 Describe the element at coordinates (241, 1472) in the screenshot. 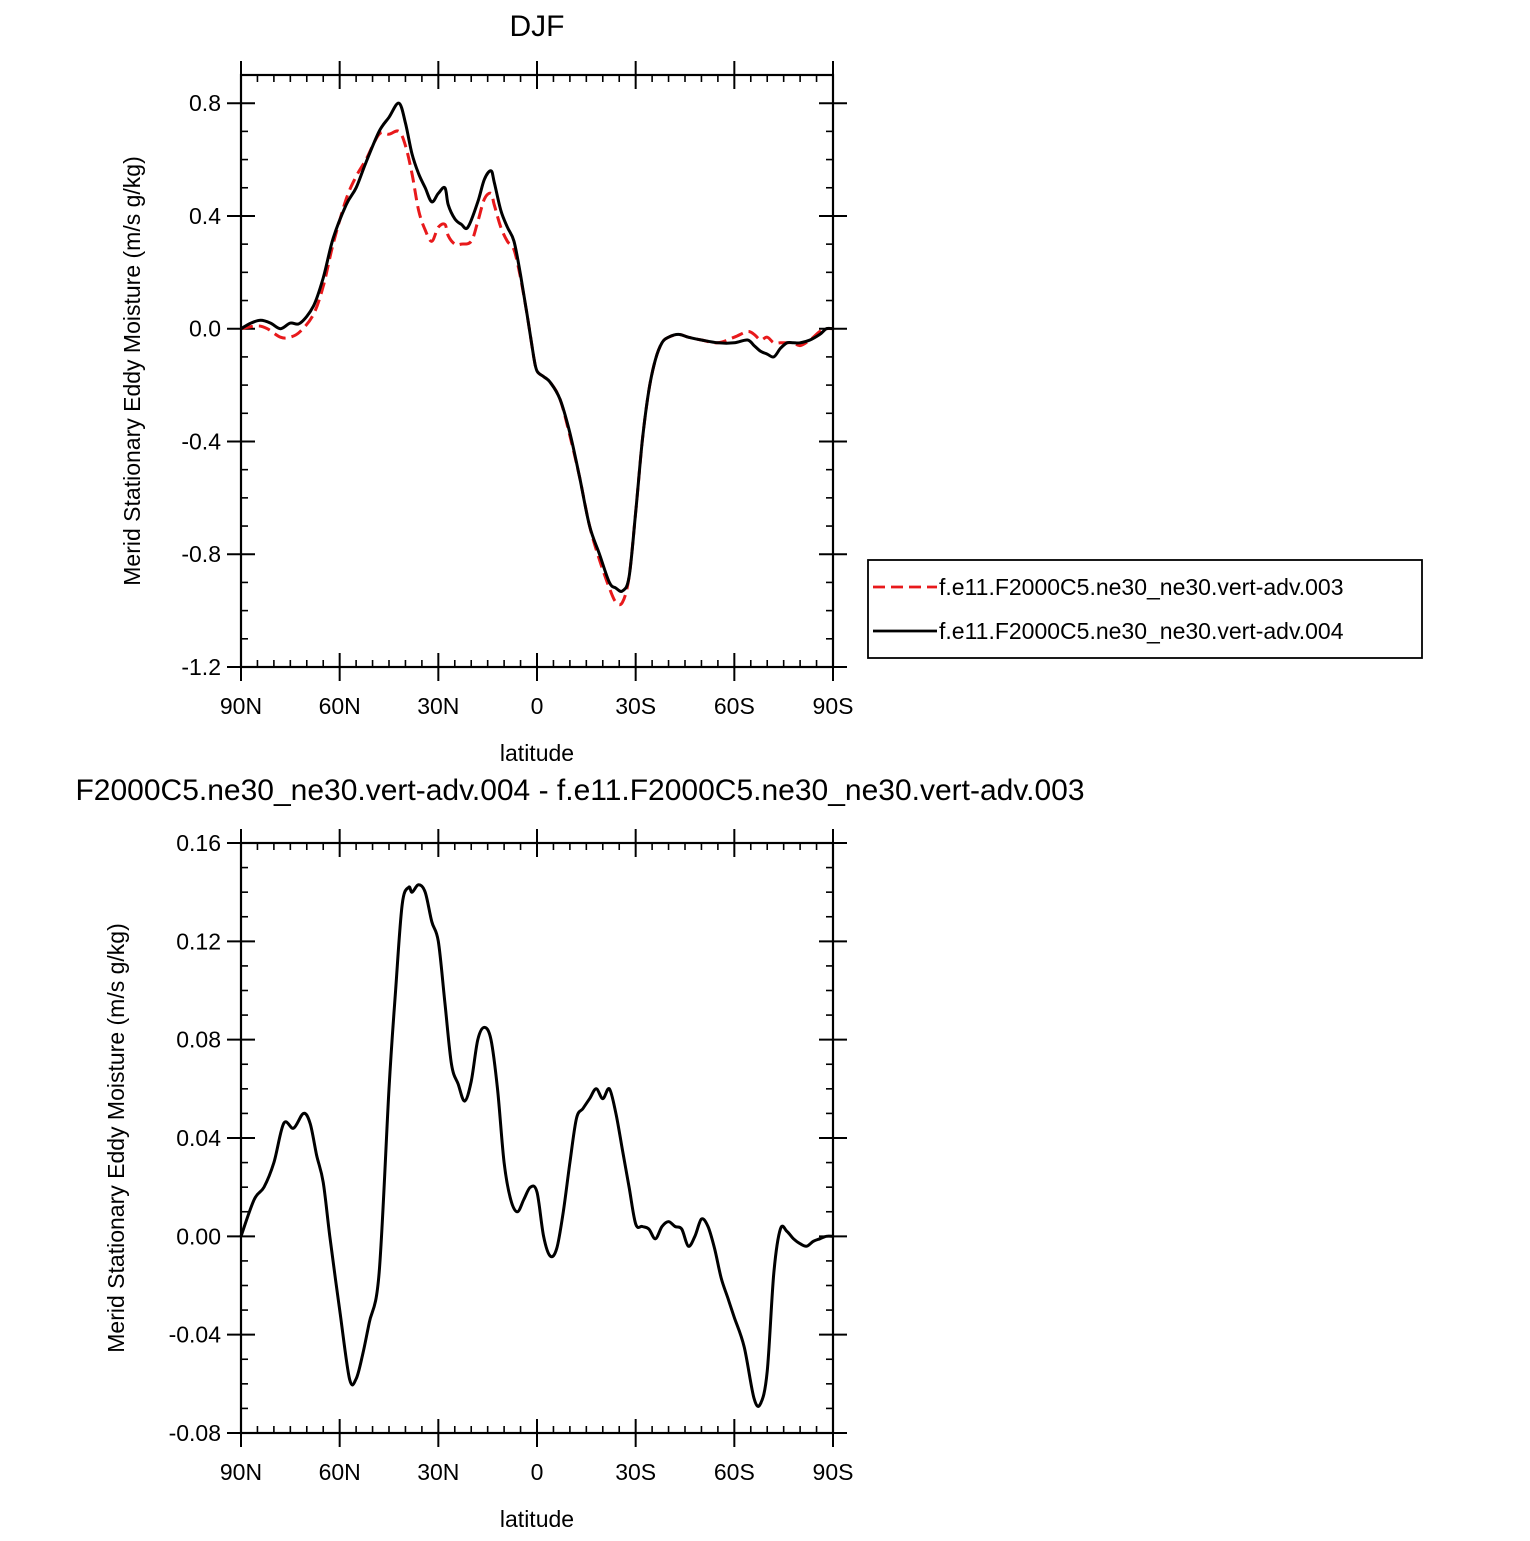

I see `bottom-x-tick-label: 90N` at that location.